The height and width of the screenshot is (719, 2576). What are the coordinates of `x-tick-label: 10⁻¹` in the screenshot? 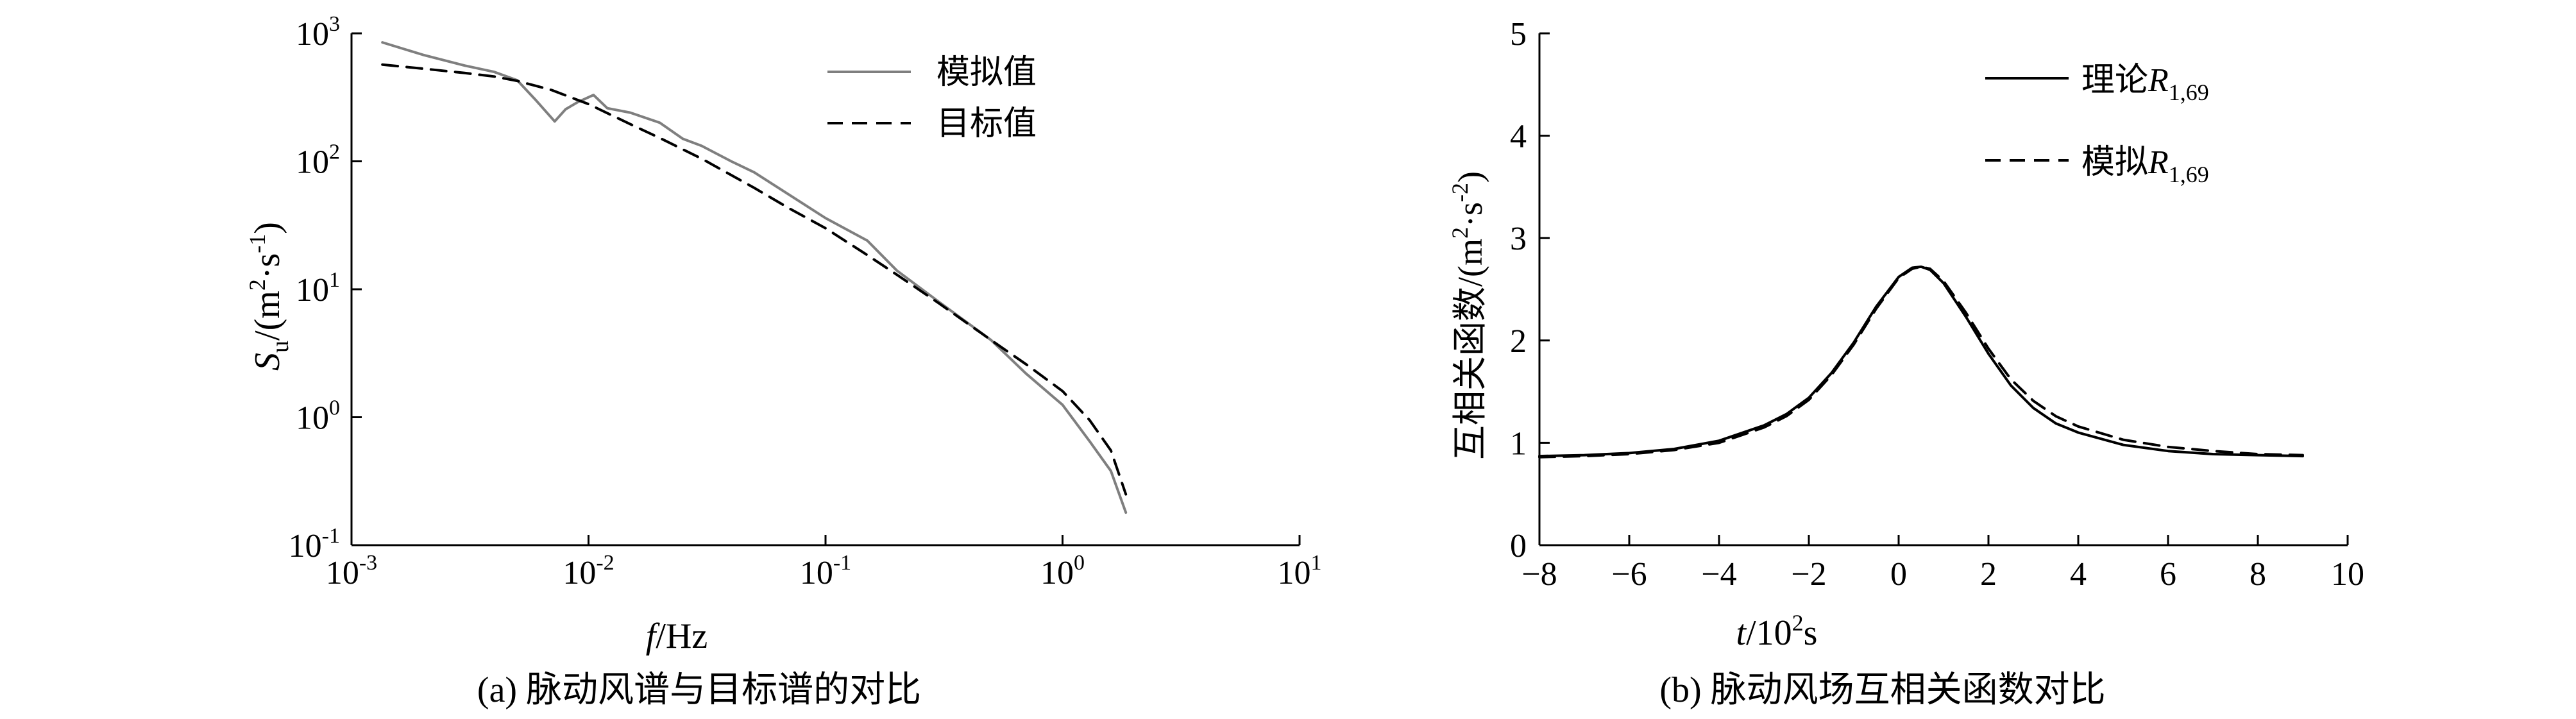 It's located at (825, 571).